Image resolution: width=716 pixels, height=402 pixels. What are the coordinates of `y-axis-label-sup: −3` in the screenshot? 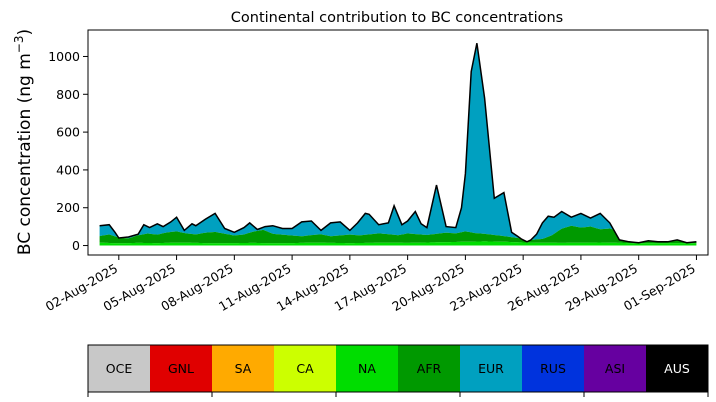 It's located at (19, 44).